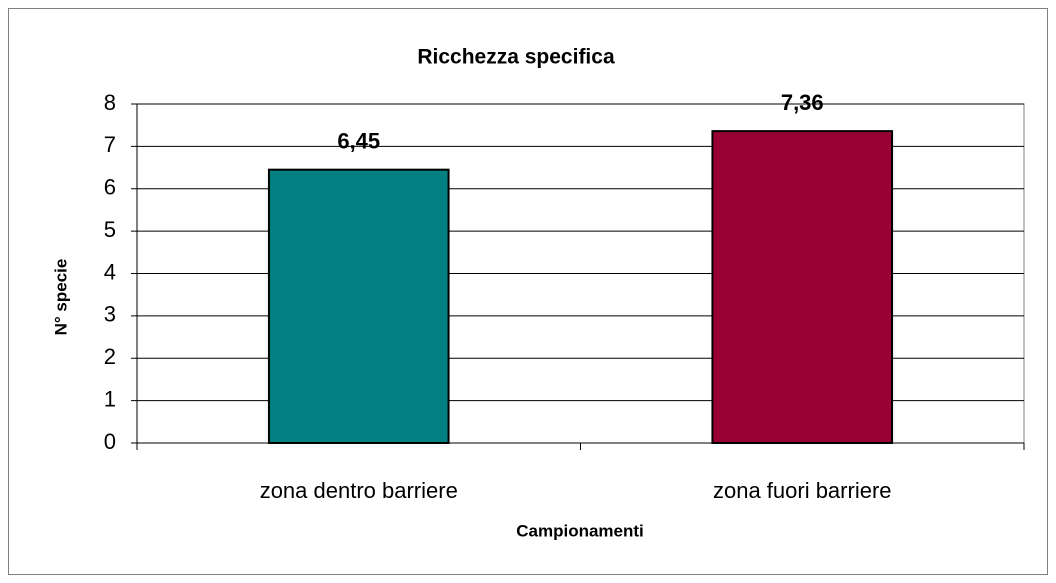  Describe the element at coordinates (110, 314) in the screenshot. I see `y-tick-label: 3` at that location.